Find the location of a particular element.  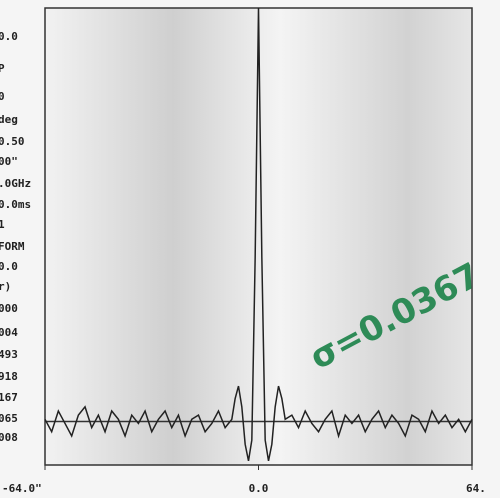

side-label: 0 is located at coordinates (2, 96).